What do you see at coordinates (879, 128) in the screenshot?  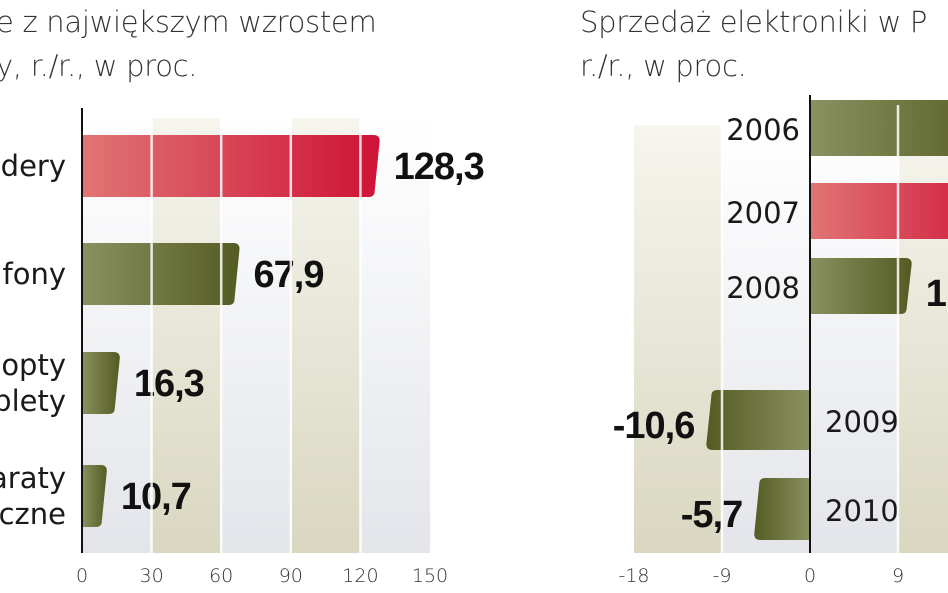 I see `bar-2006` at bounding box center [879, 128].